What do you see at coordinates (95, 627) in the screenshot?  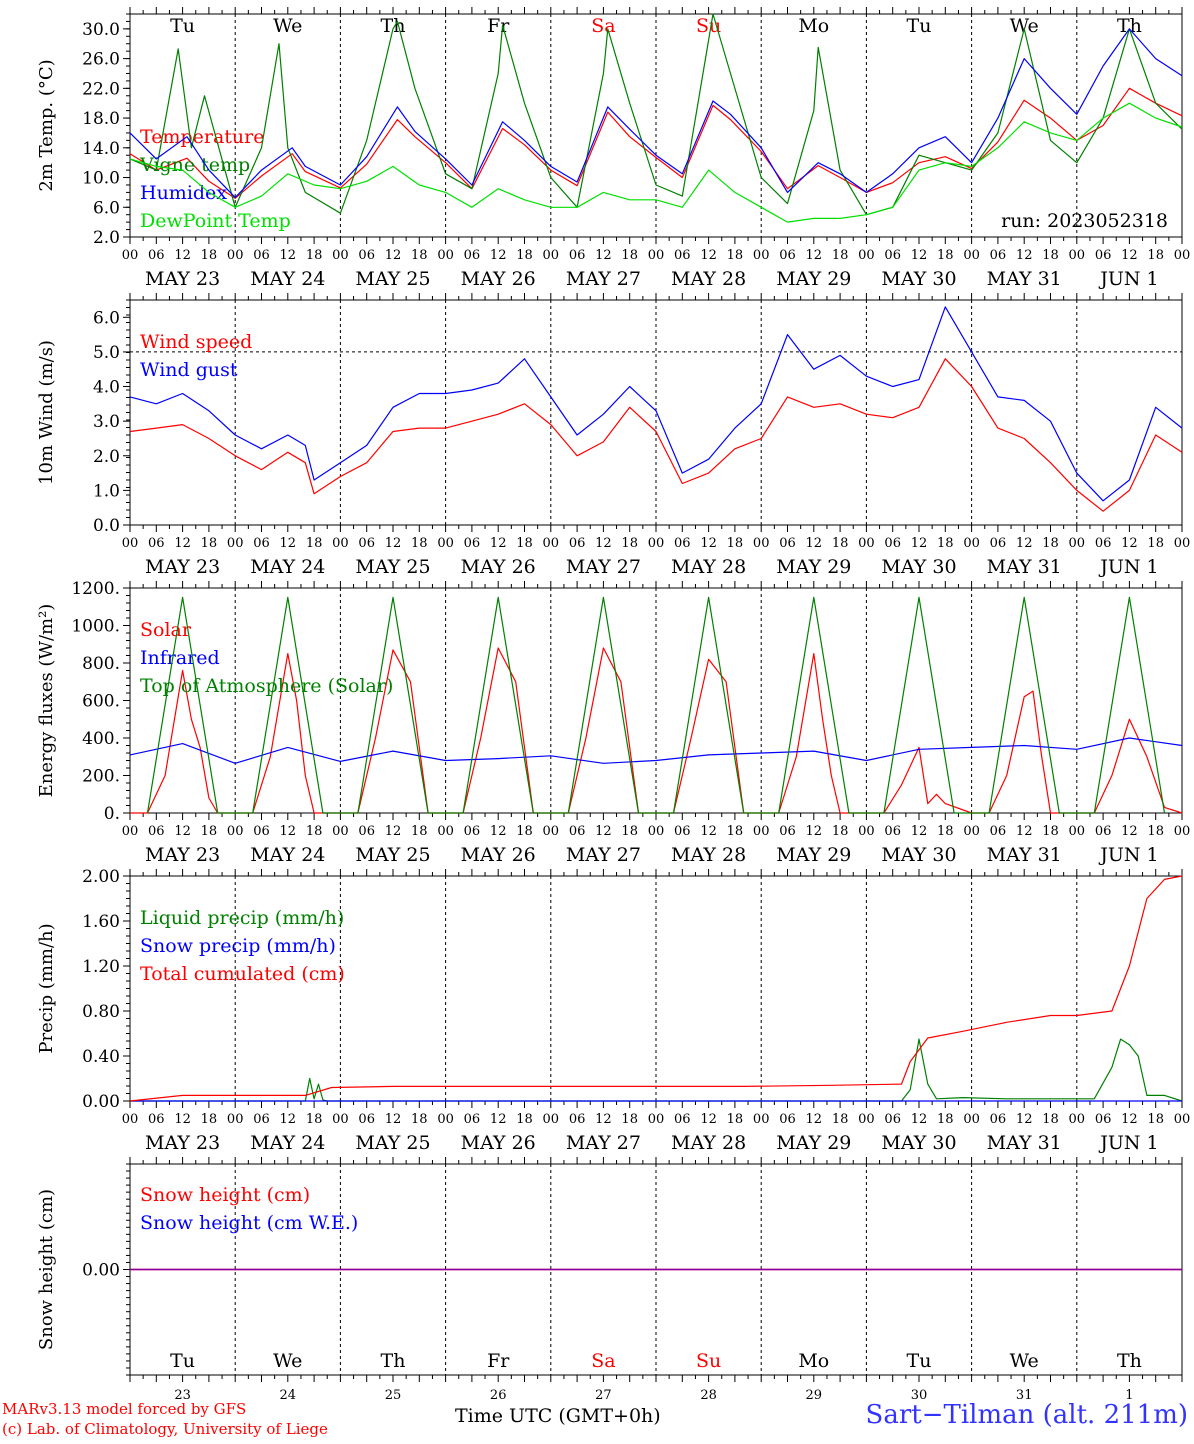 I see `y-tick-label: 1000.` at bounding box center [95, 627].